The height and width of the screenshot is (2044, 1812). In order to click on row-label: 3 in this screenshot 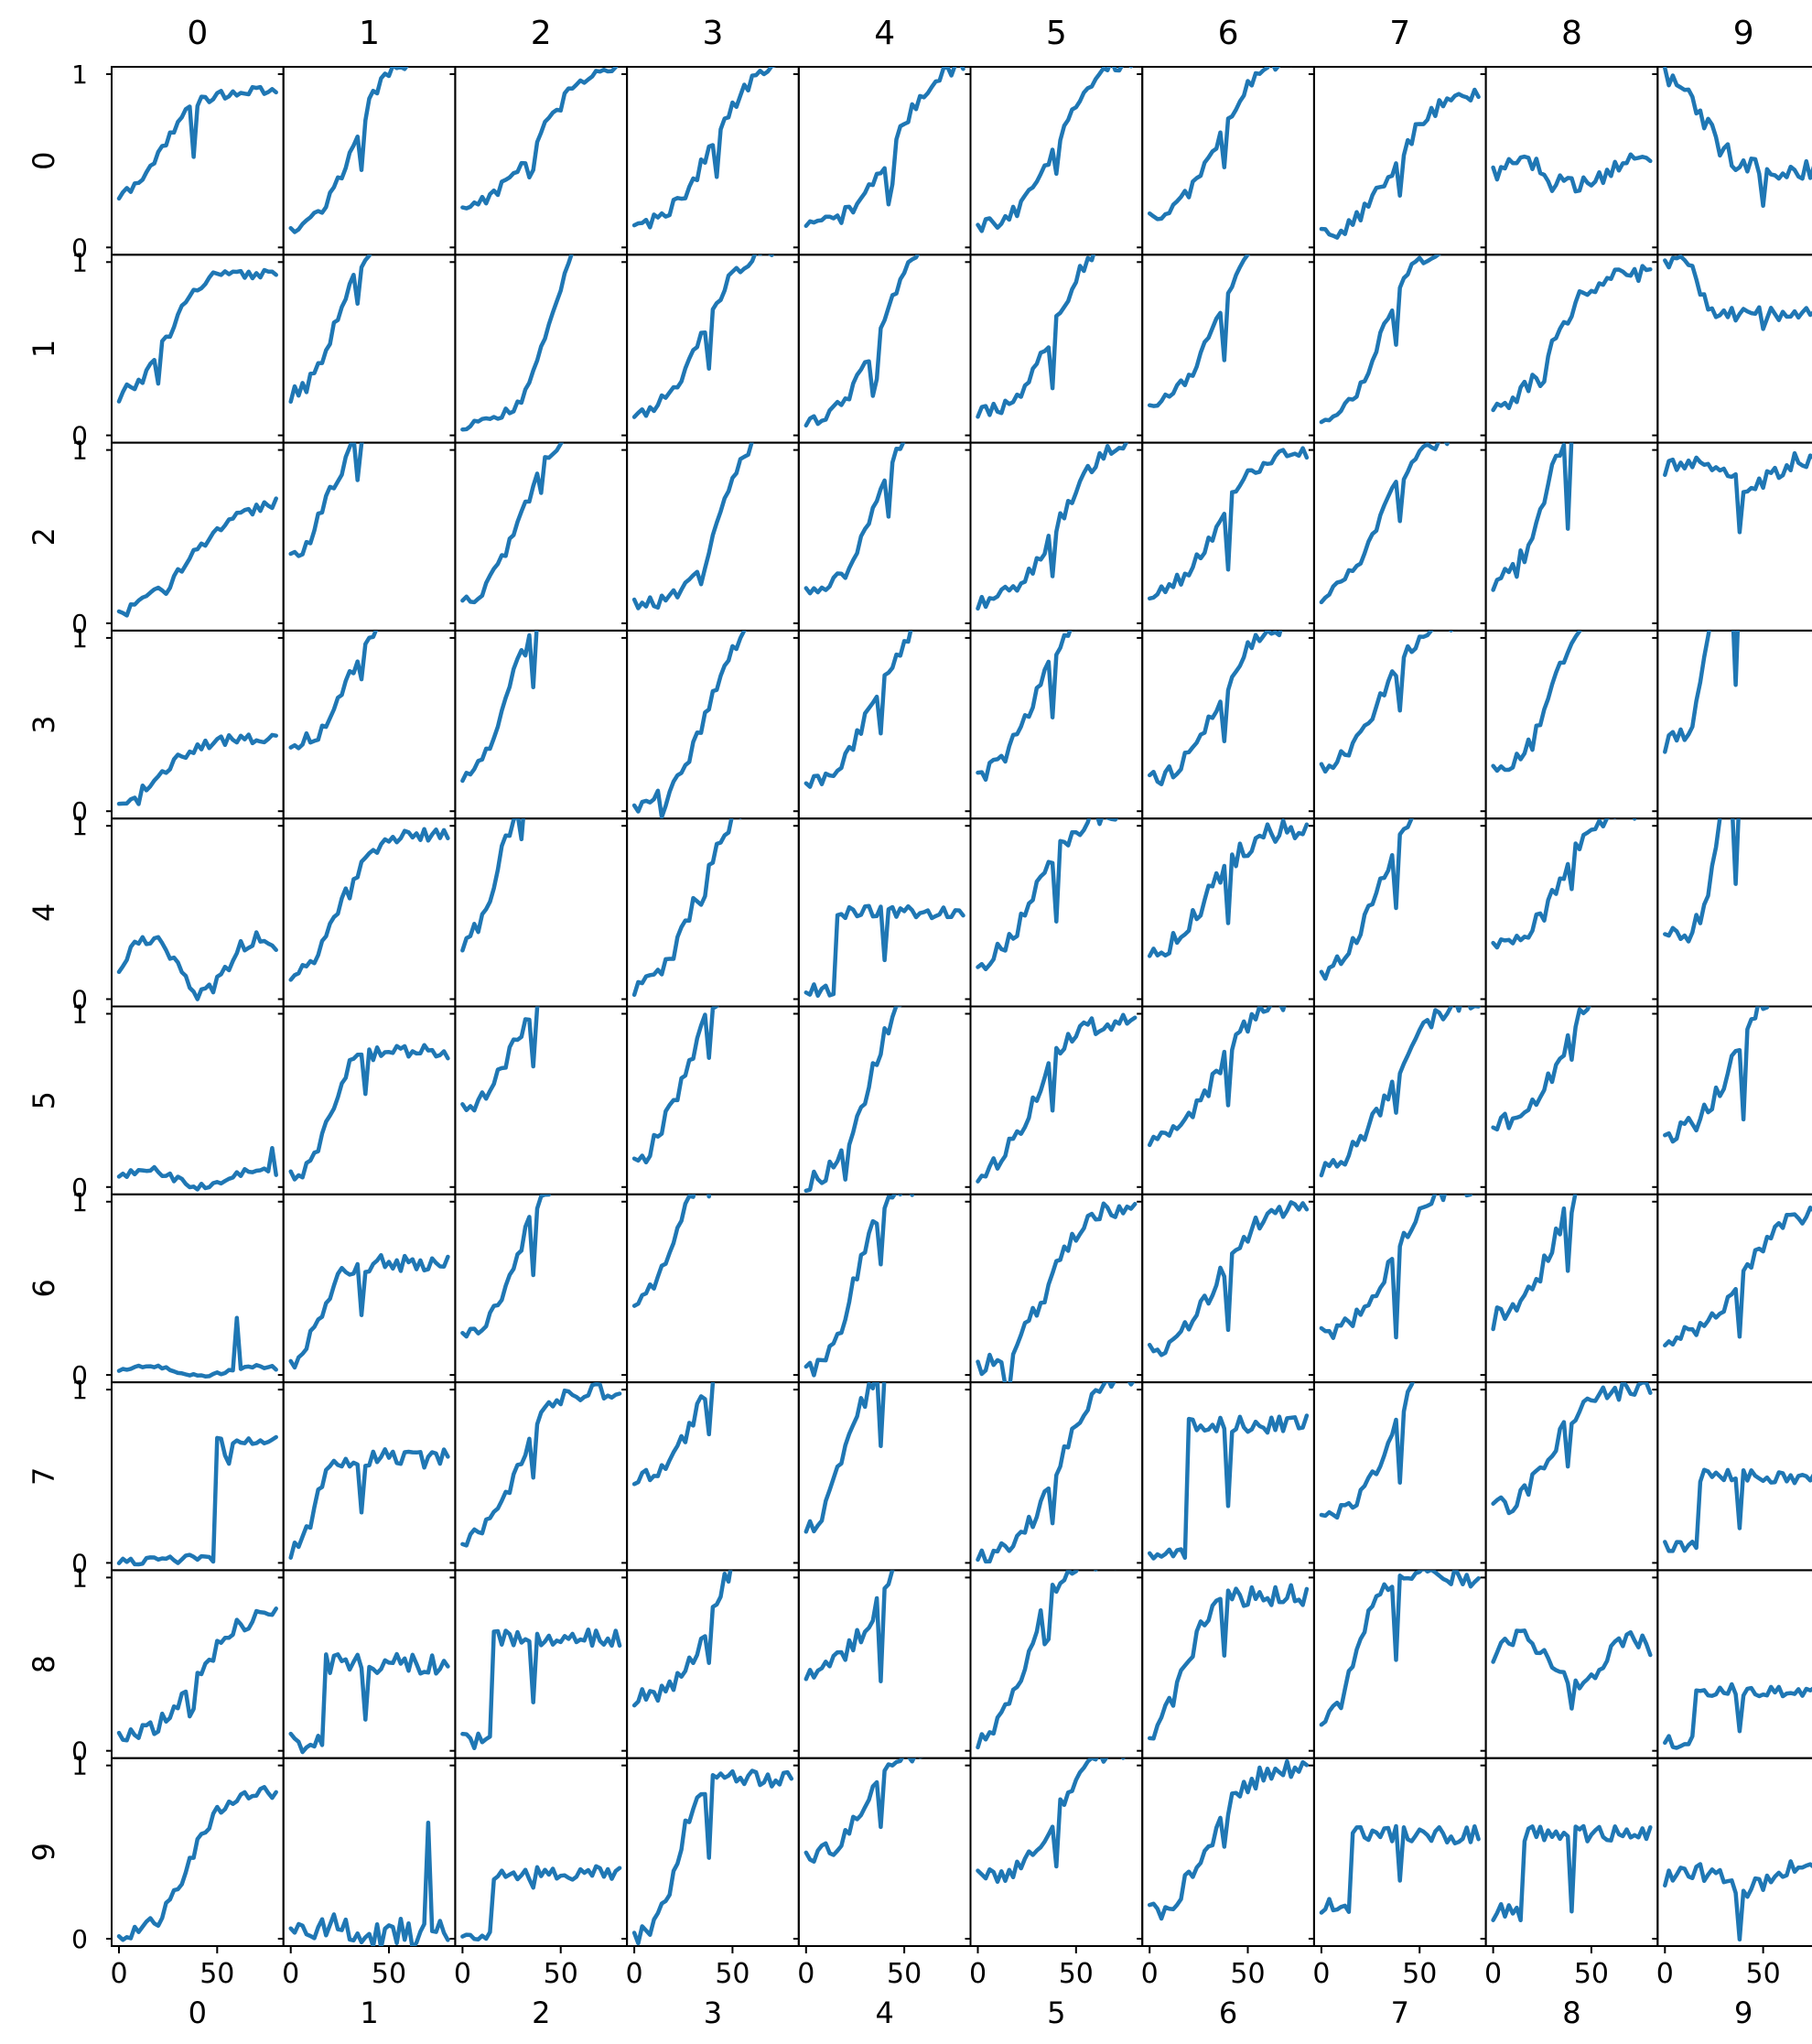, I will do `click(44, 724)`.